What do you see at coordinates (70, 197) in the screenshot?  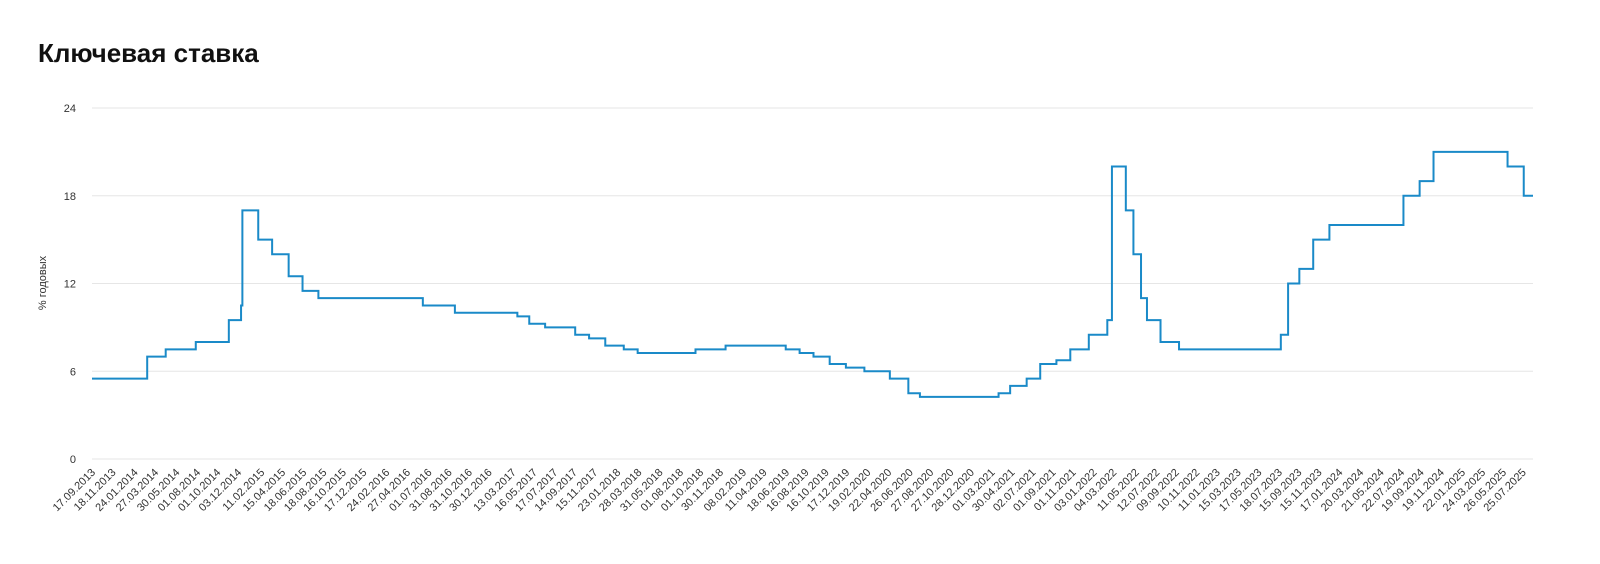 I see `y-tick-label: 18` at bounding box center [70, 197].